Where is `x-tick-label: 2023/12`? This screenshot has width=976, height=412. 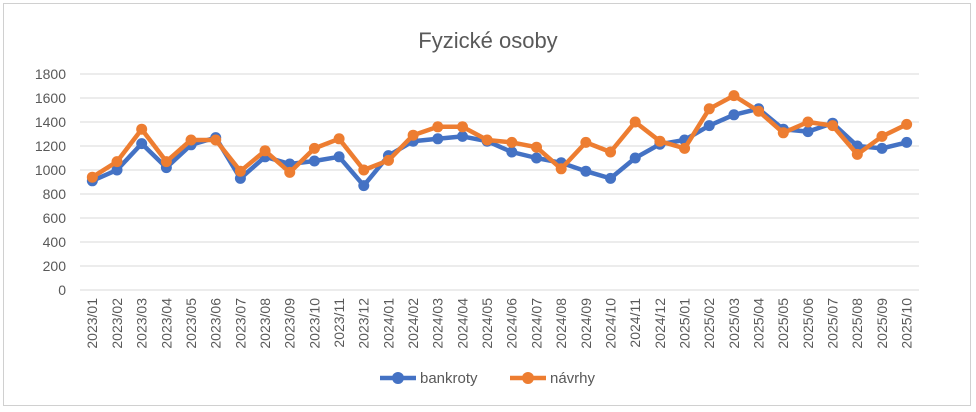
x-tick-label: 2023/12 is located at coordinates (364, 323).